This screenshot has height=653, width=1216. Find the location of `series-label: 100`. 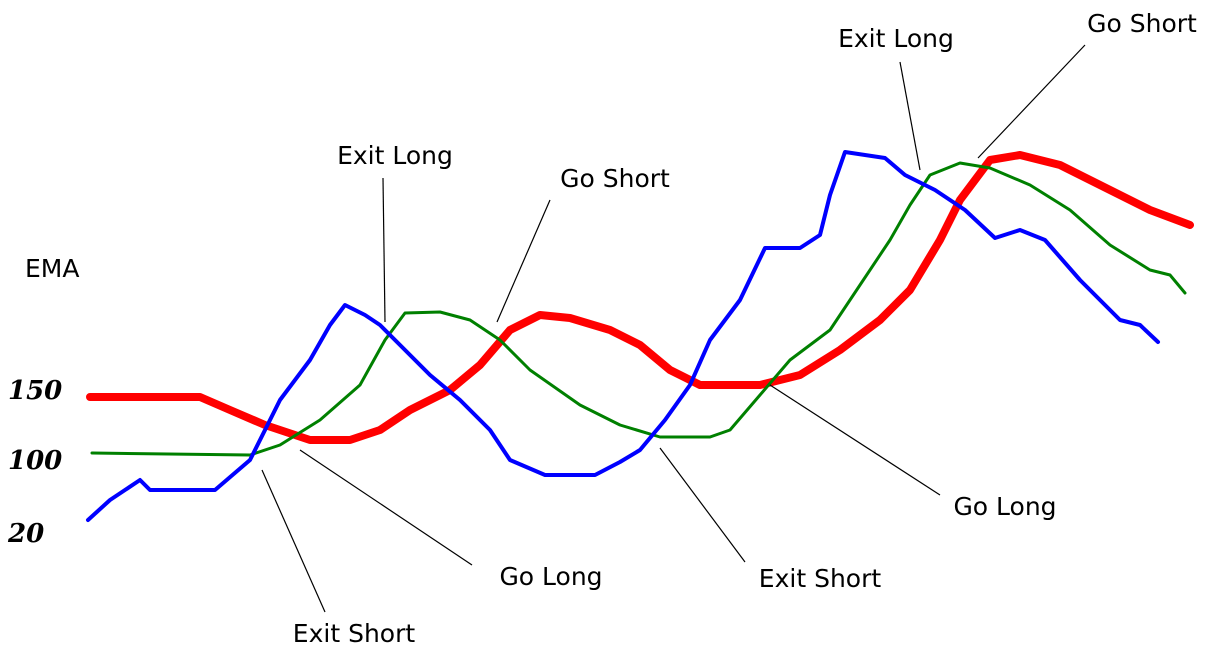

series-label: 100 is located at coordinates (35, 461).